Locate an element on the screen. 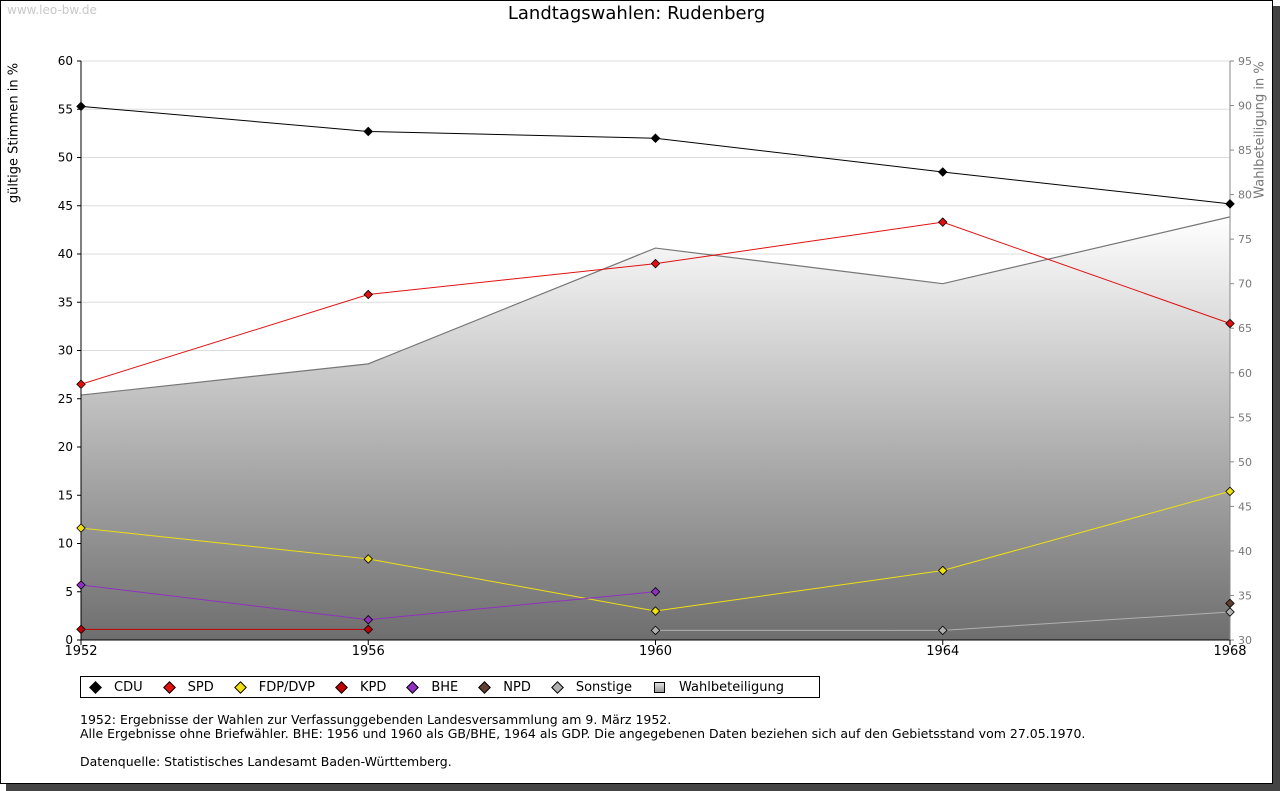 This screenshot has height=791, width=1280. legend-item-bhe: BHE is located at coordinates (432, 687).